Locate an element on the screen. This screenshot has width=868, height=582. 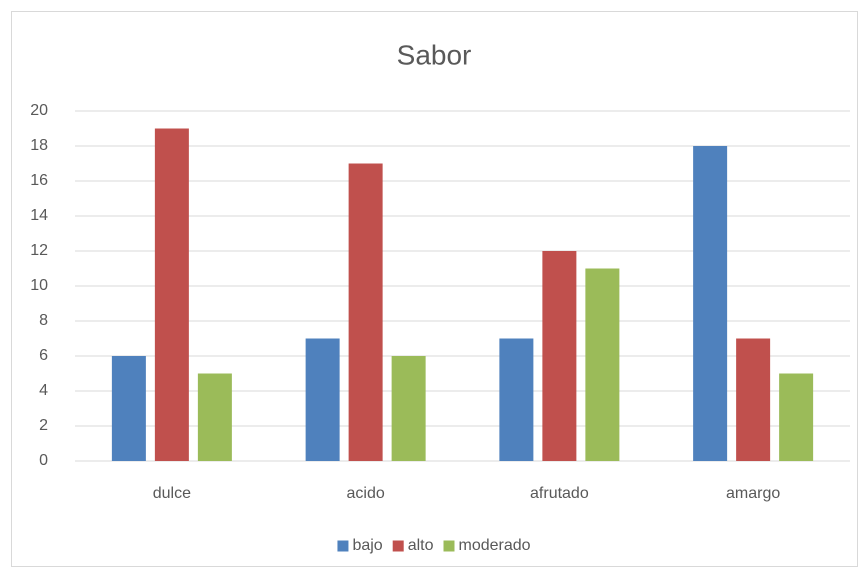
y-tick-label: 4 is located at coordinates (43, 390).